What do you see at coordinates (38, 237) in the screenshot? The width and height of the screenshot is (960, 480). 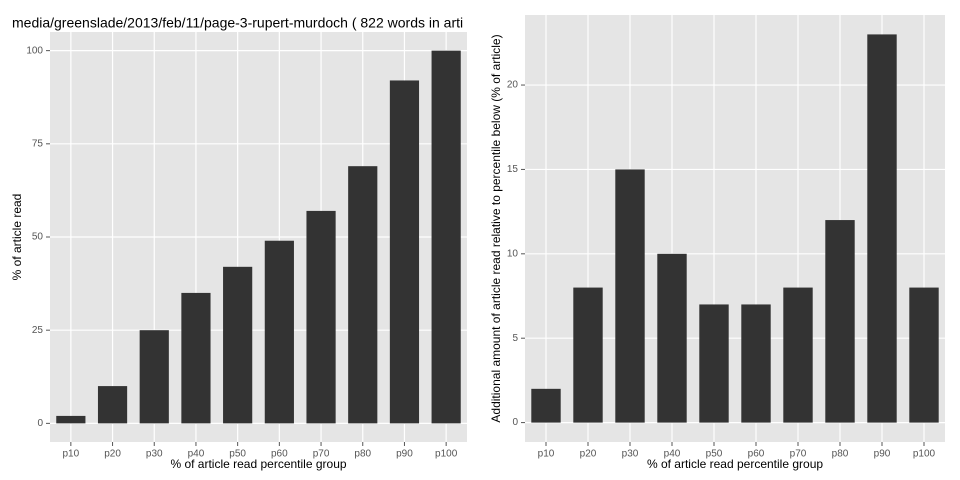 I see `y-tick-label: 50` at bounding box center [38, 237].